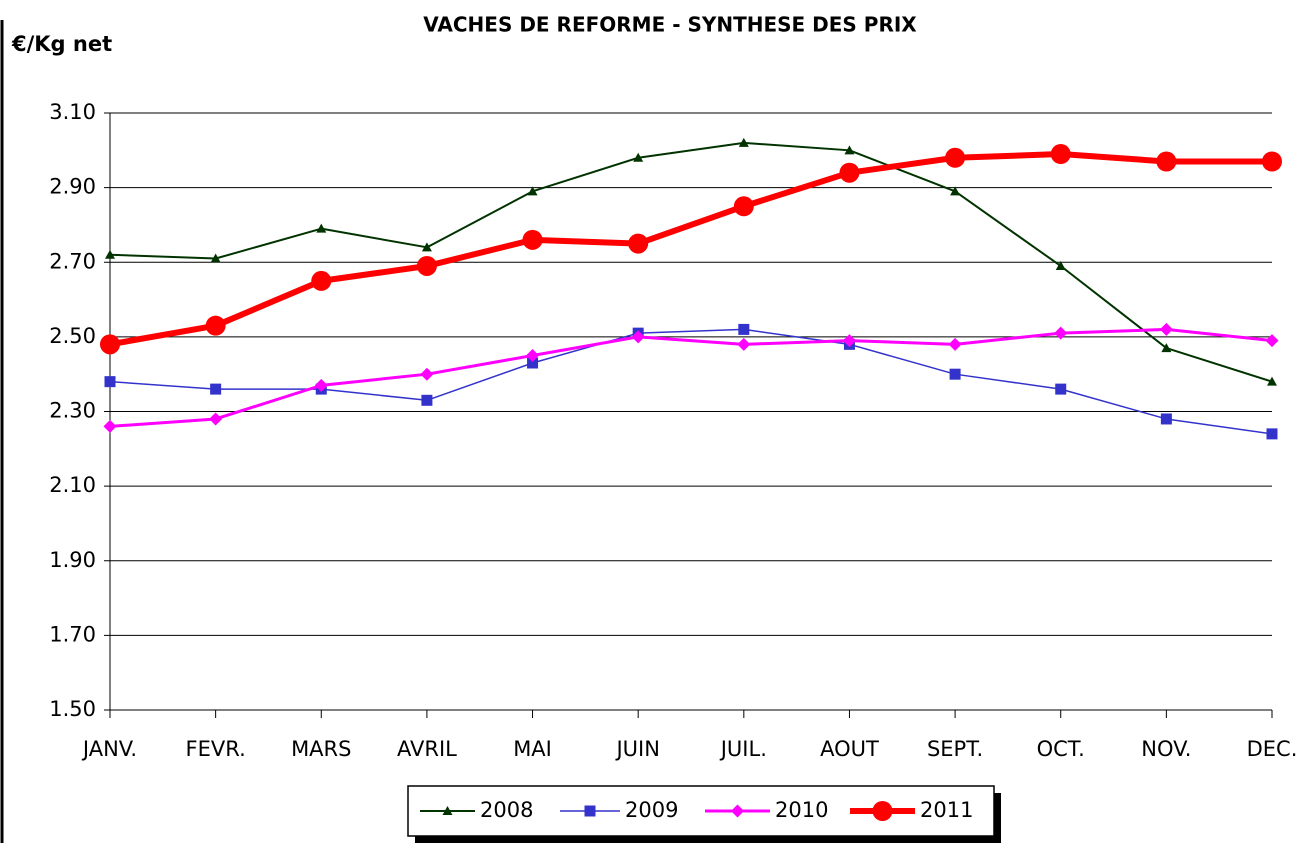  I want to click on legend-label: 2008, so click(506, 810).